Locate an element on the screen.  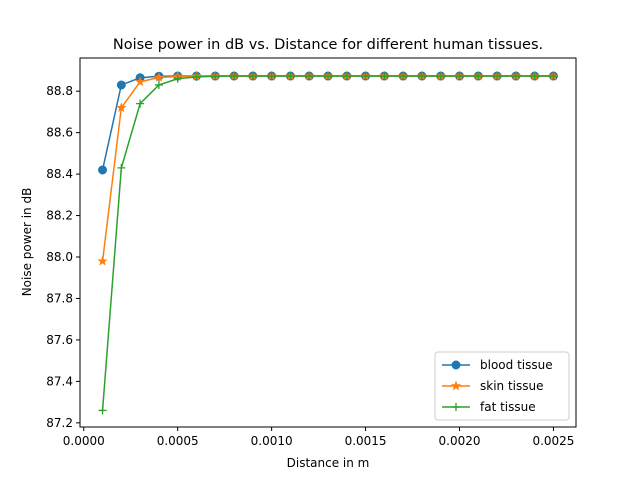
y-tick-label: 88.0 is located at coordinates (59, 257).